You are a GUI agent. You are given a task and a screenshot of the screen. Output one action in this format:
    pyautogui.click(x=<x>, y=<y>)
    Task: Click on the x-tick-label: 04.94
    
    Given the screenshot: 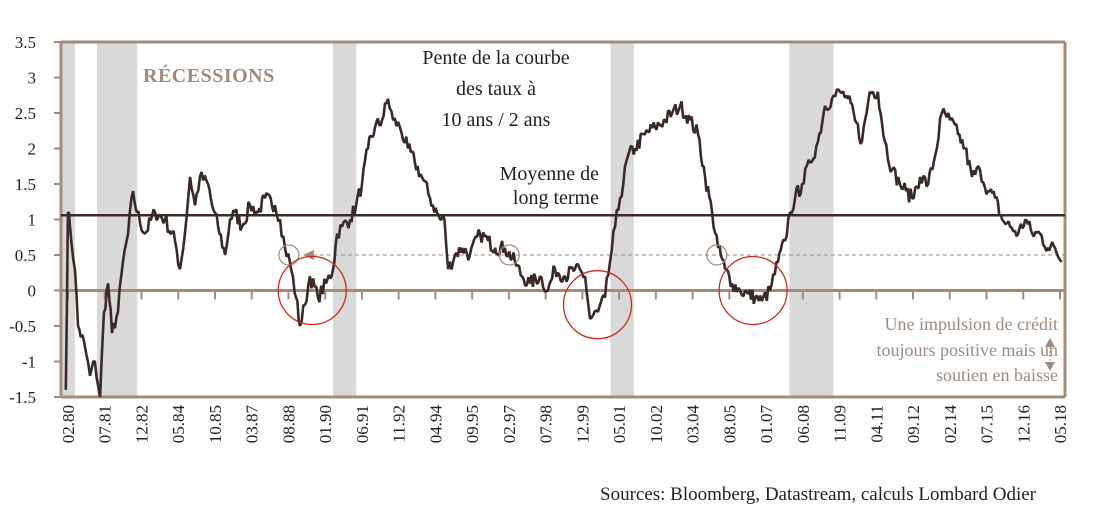 What is the action you would take?
    pyautogui.click(x=435, y=424)
    